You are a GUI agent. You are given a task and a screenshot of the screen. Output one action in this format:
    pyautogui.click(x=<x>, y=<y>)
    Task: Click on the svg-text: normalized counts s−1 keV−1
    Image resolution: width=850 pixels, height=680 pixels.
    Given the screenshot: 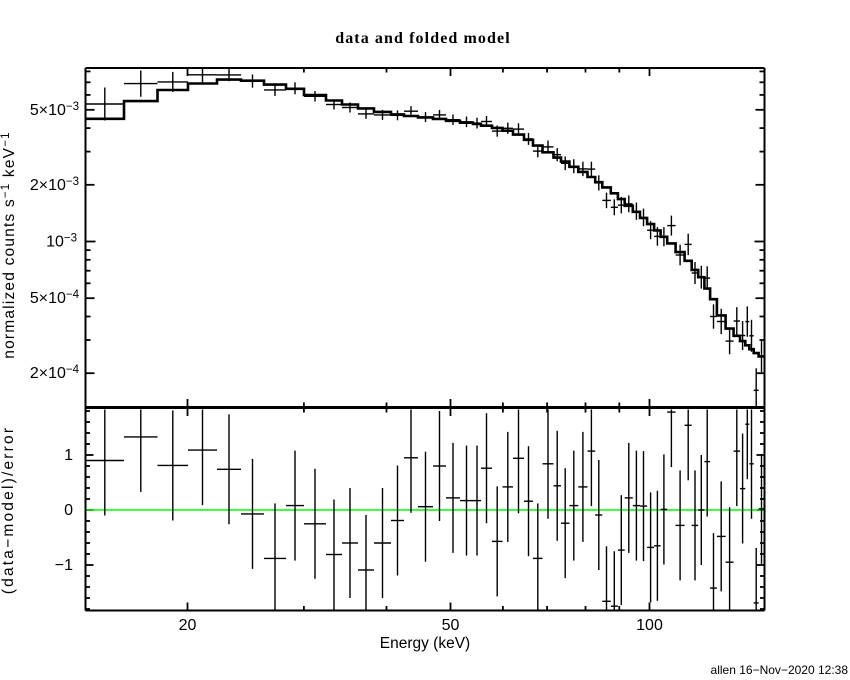 What is the action you would take?
    pyautogui.click(x=9, y=245)
    